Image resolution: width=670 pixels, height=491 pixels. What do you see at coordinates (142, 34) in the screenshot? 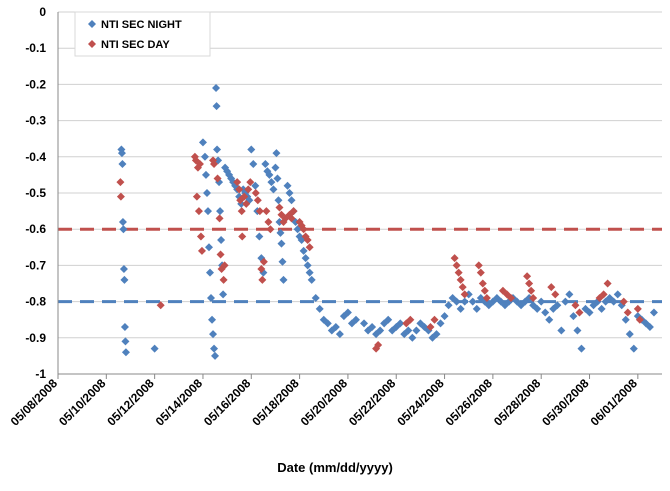
I see `legend-box` at bounding box center [142, 34].